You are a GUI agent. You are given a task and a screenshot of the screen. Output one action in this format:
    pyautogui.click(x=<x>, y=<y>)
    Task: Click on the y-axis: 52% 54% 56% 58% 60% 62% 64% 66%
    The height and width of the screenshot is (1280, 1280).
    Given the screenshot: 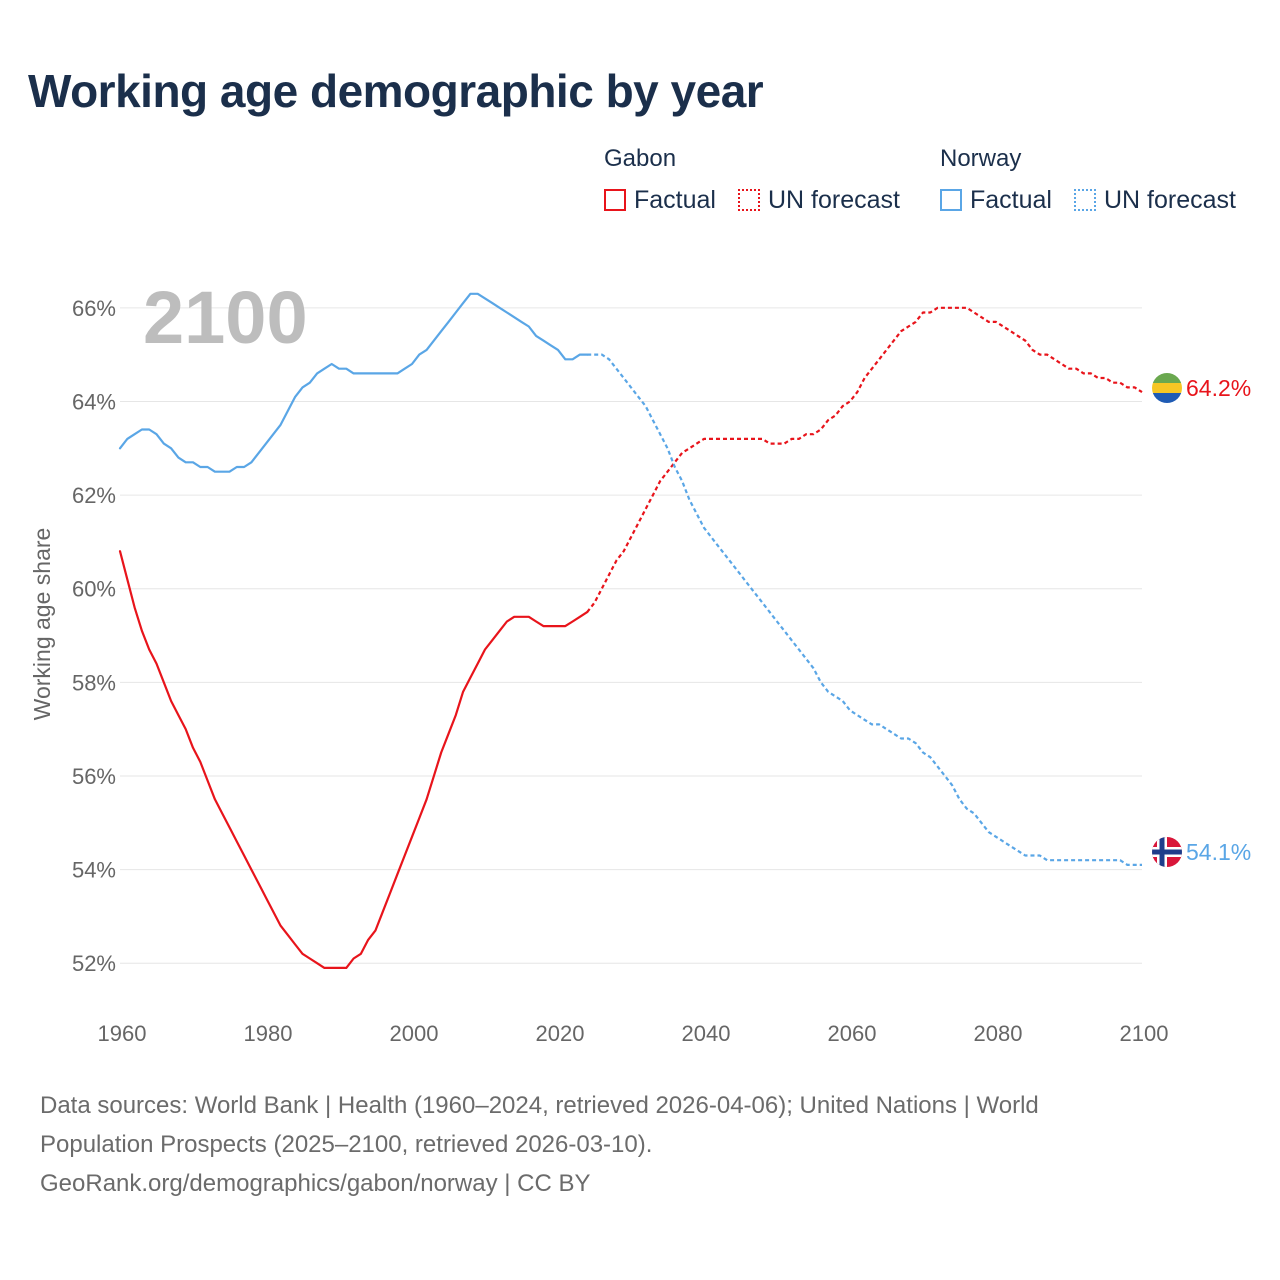 What is the action you would take?
    pyautogui.click(x=94, y=636)
    